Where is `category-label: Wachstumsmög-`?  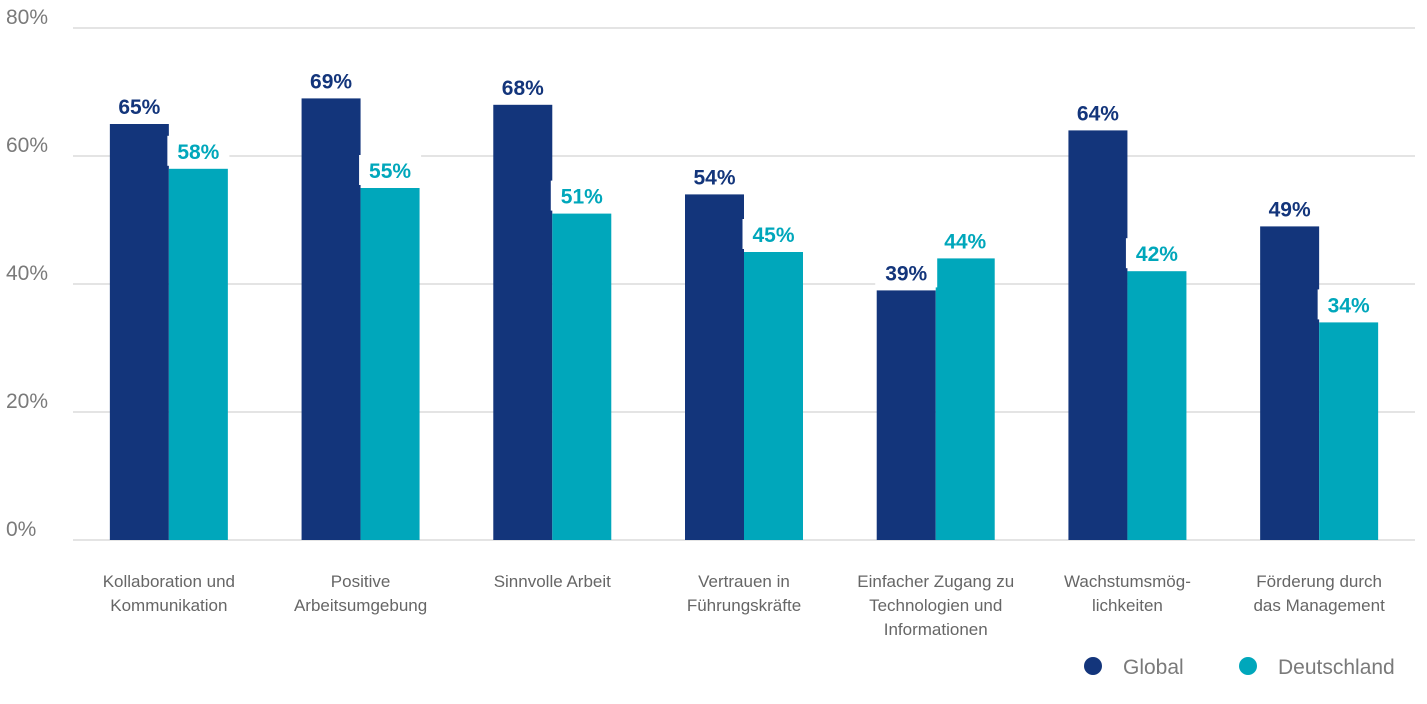 category-label: Wachstumsmög- is located at coordinates (1127, 581).